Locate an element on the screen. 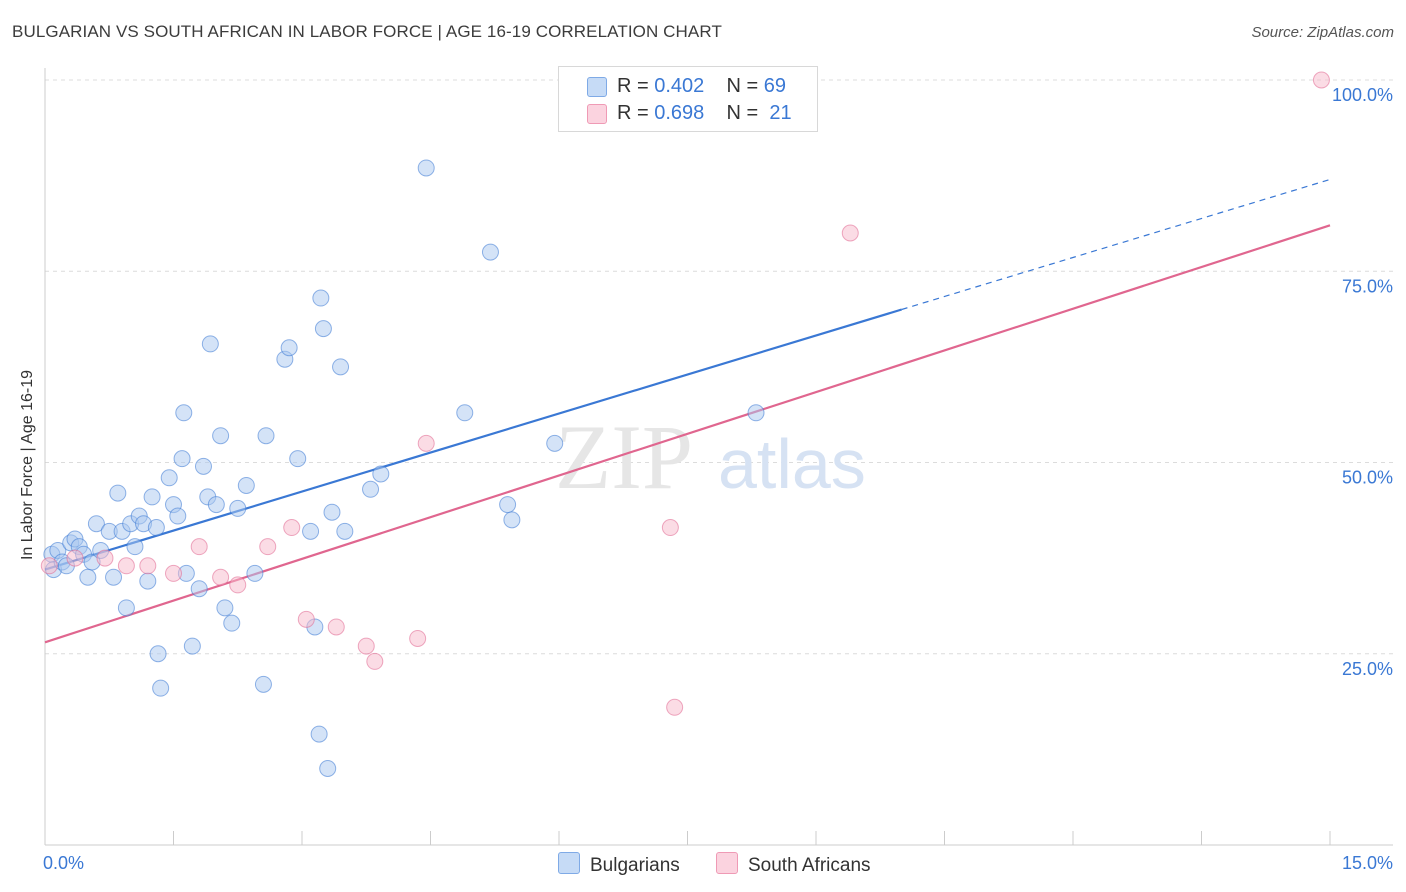  source-label: Source: ZipAtlas.com is located at coordinates (1322, 32).